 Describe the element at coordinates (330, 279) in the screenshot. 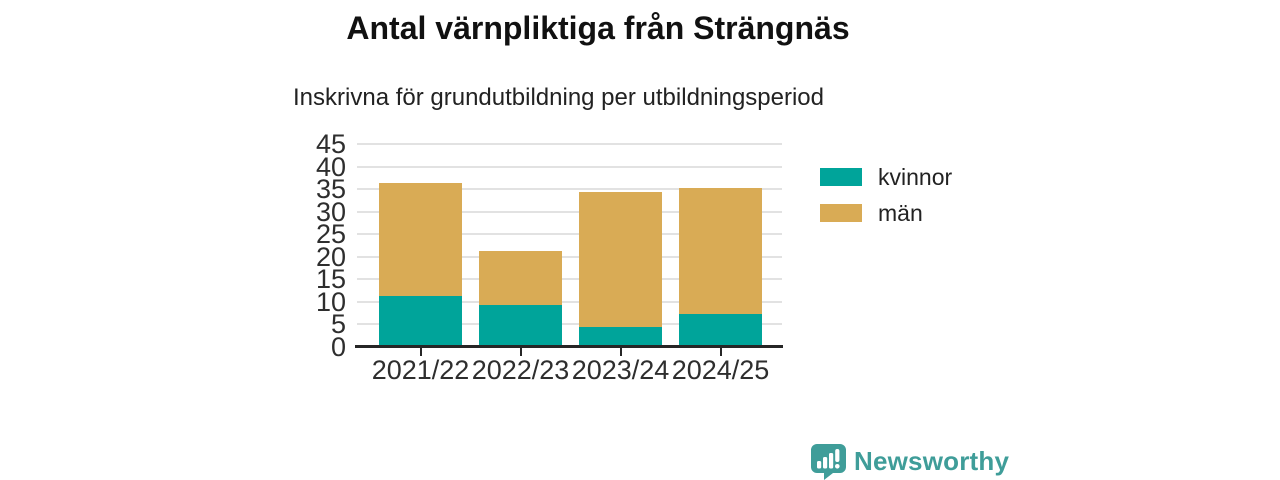

I see `y-axis-tick-label: 15` at that location.